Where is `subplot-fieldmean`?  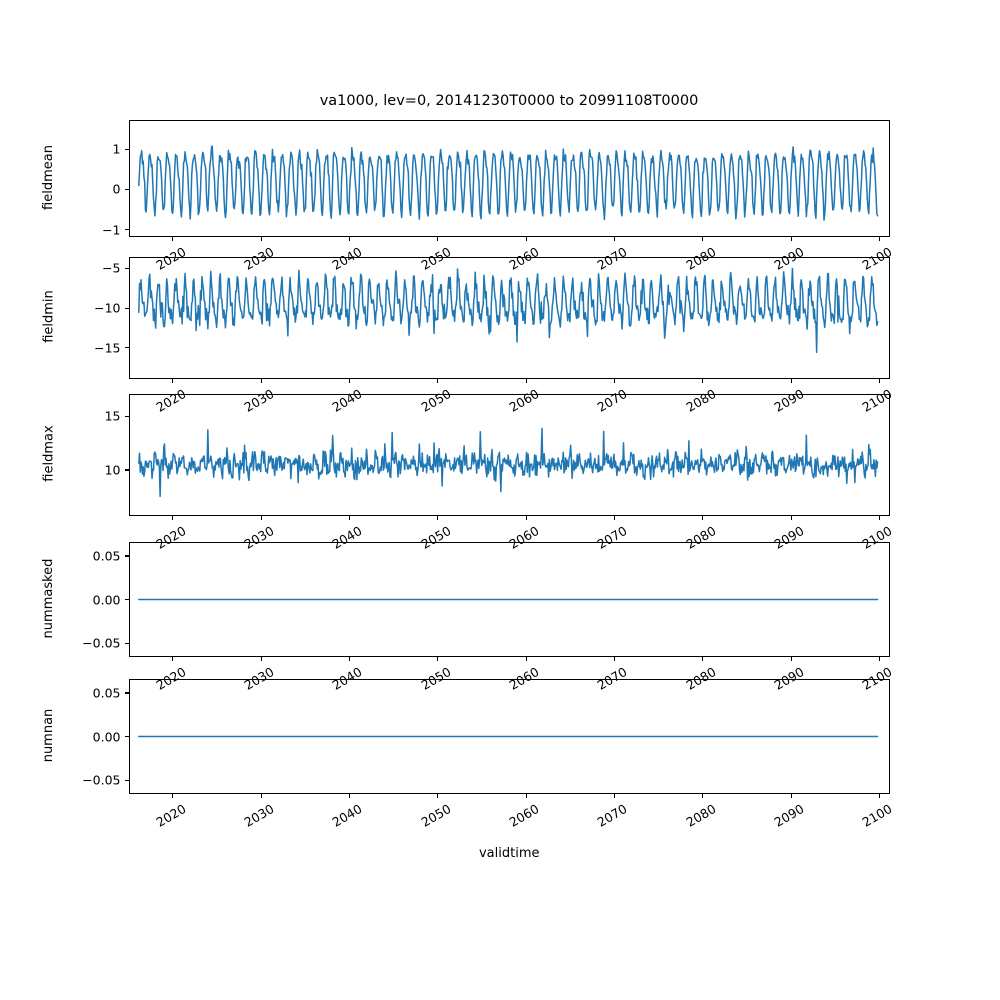
subplot-fieldmean is located at coordinates (509, 178).